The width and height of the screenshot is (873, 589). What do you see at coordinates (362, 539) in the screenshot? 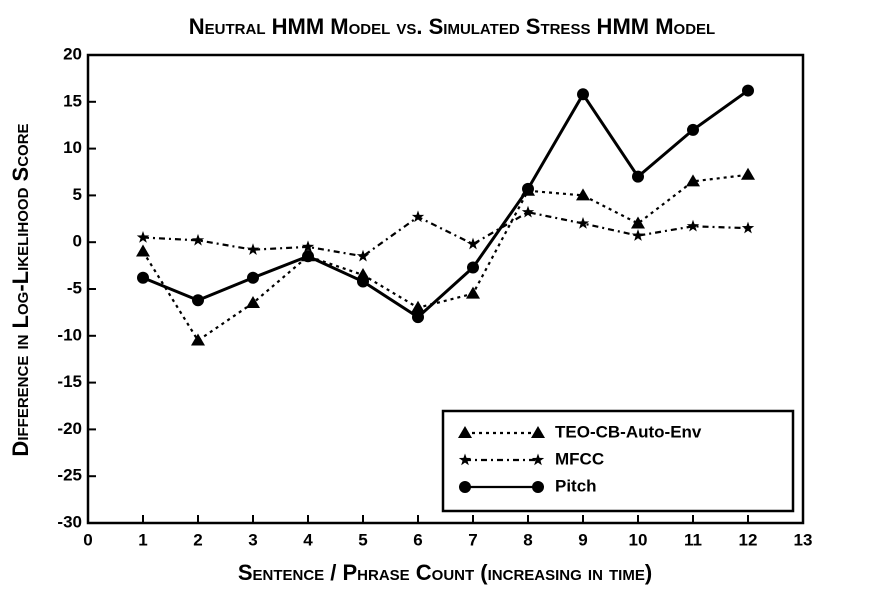
I see `x-tick-label: 5` at bounding box center [362, 539].